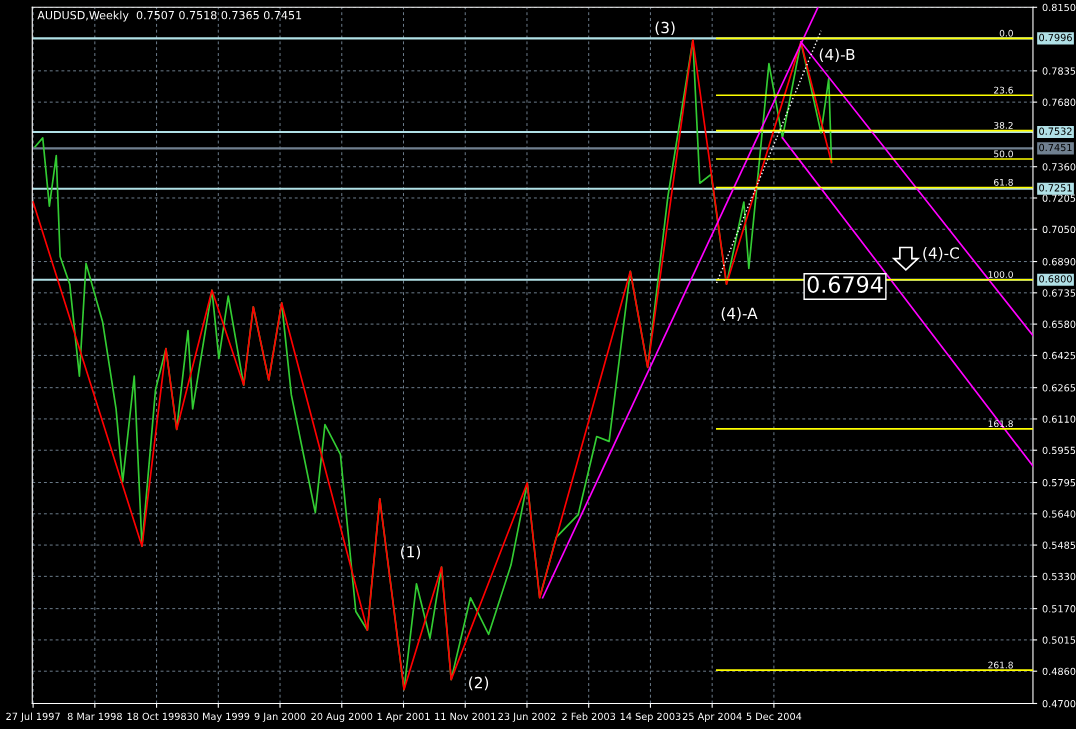 The image size is (1076, 729). What do you see at coordinates (169, 16) in the screenshot?
I see `chart-title: AUDUSD,Weekly 0.7507 0.7518 0.7365 0.7451` at bounding box center [169, 16].